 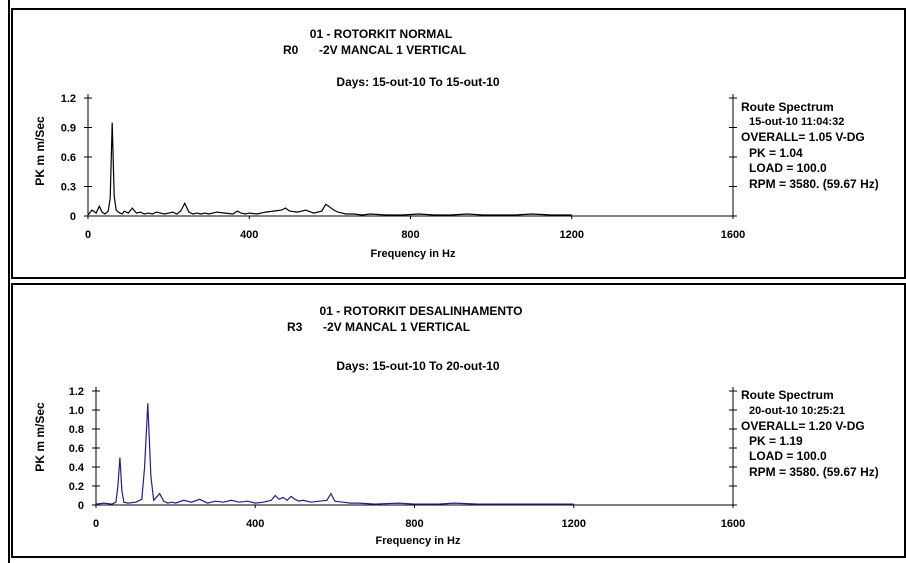 I want to click on info-pk: PK = 1.19, so click(x=776, y=441).